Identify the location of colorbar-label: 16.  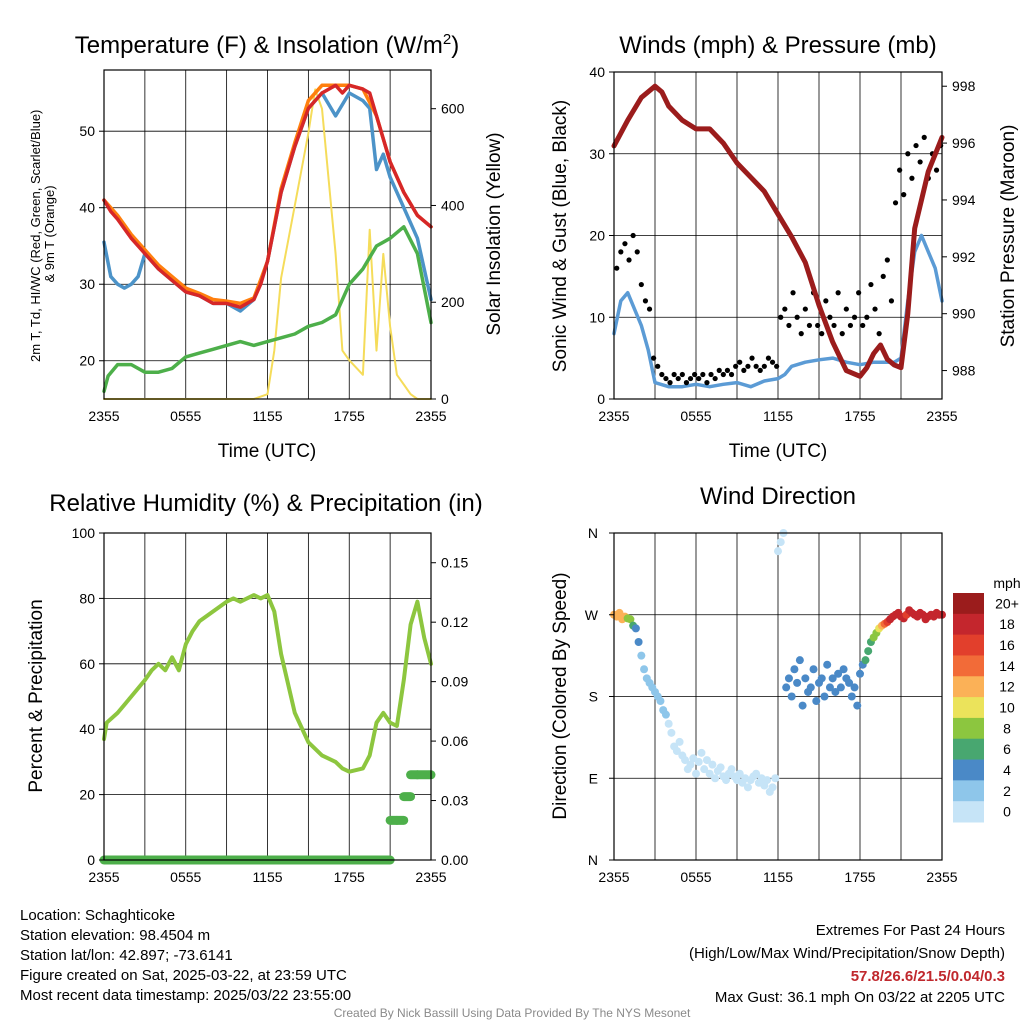
(1007, 645).